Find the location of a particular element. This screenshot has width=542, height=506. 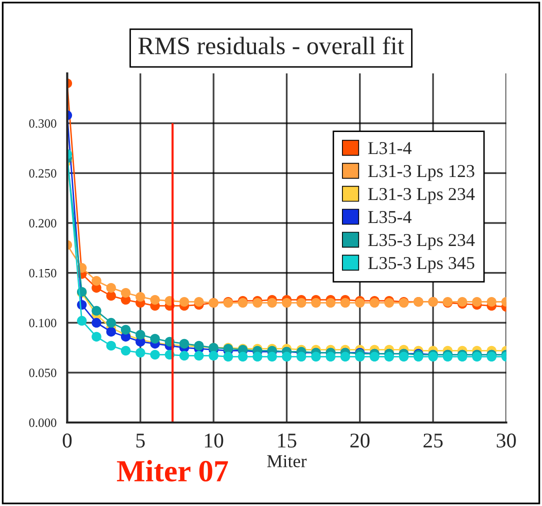

legend-label: L35-3 Lps 234 is located at coordinates (421, 242).